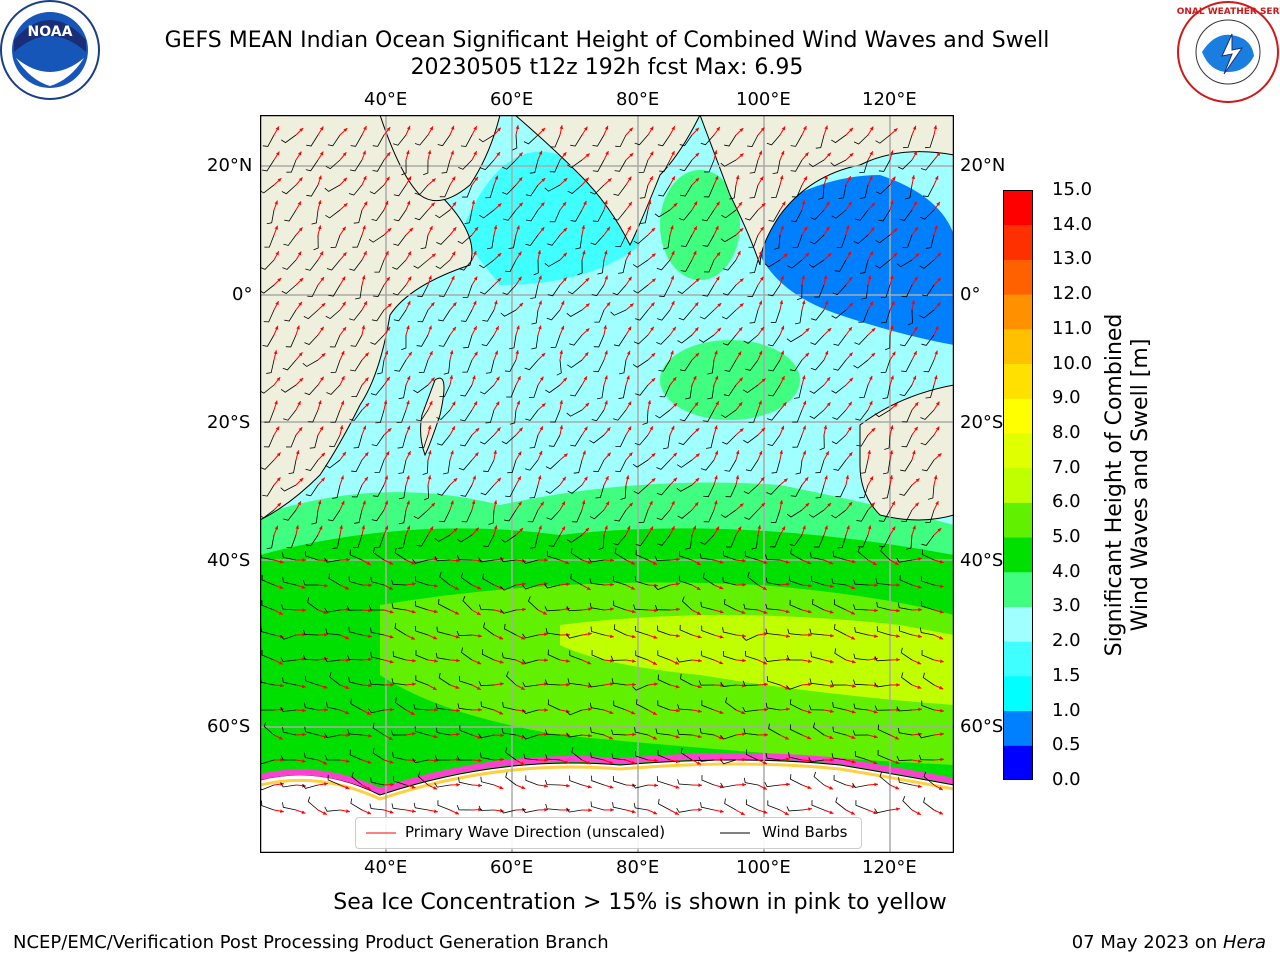  Describe the element at coordinates (432, 417) in the screenshot. I see `madagascar-land` at that location.